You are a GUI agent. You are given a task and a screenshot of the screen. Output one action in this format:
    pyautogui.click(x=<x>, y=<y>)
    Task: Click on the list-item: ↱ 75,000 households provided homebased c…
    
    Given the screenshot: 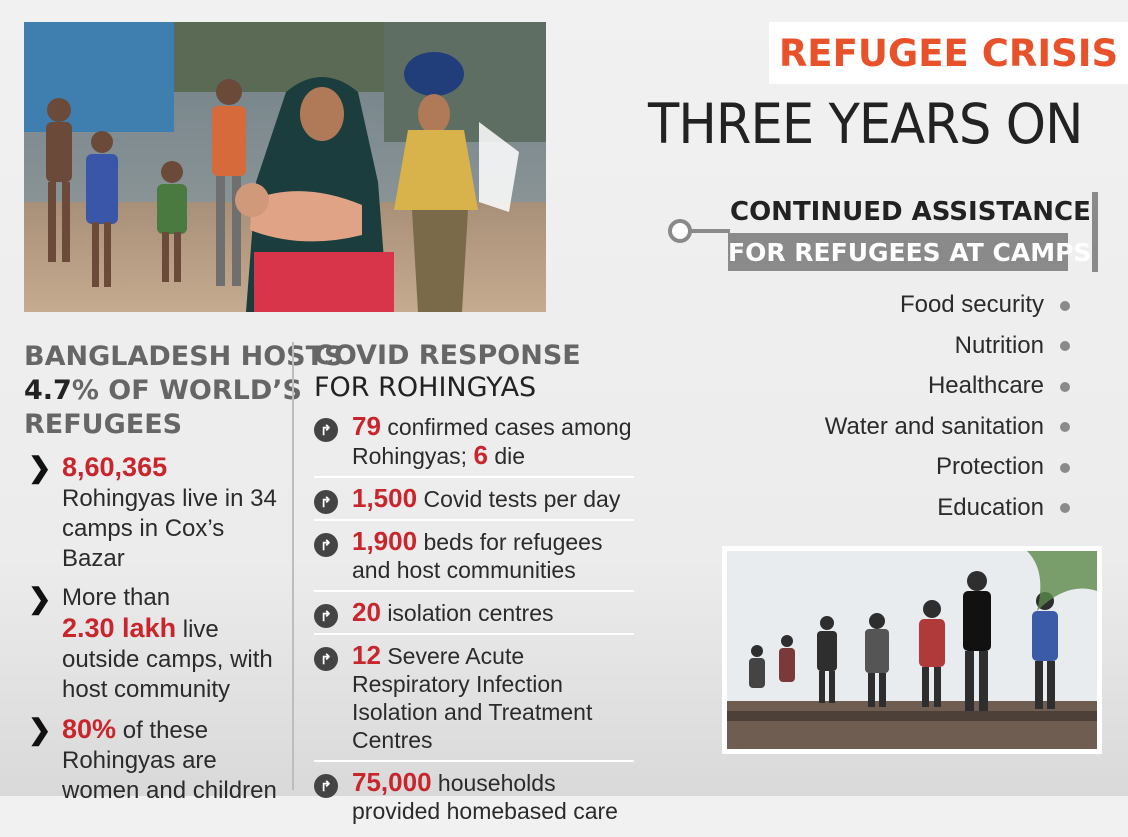 What is the action you would take?
    pyautogui.click(x=474, y=799)
    